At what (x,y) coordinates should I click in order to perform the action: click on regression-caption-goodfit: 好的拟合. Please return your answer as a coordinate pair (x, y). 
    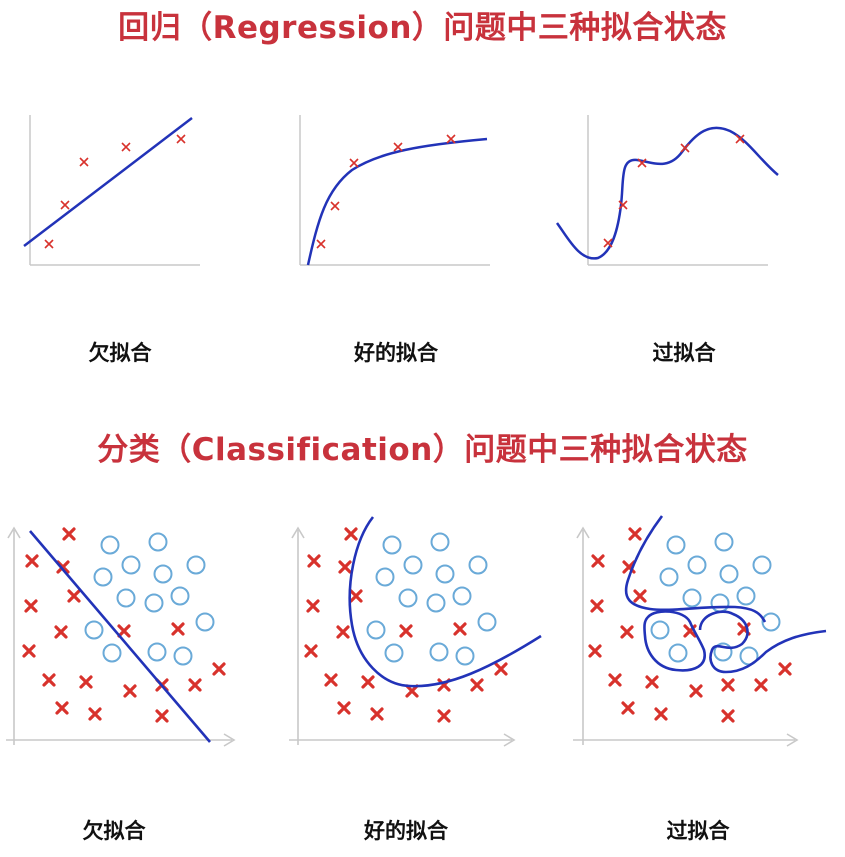
    Looking at the image, I should click on (396, 353).